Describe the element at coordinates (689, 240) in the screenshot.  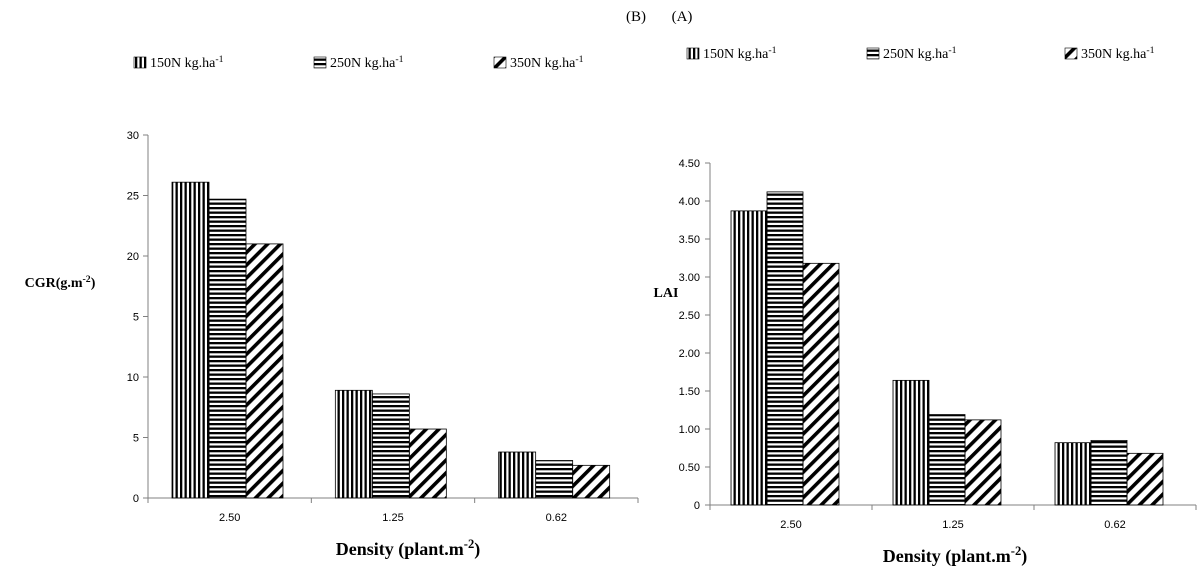
I see `y-tick-label: 3.50` at that location.